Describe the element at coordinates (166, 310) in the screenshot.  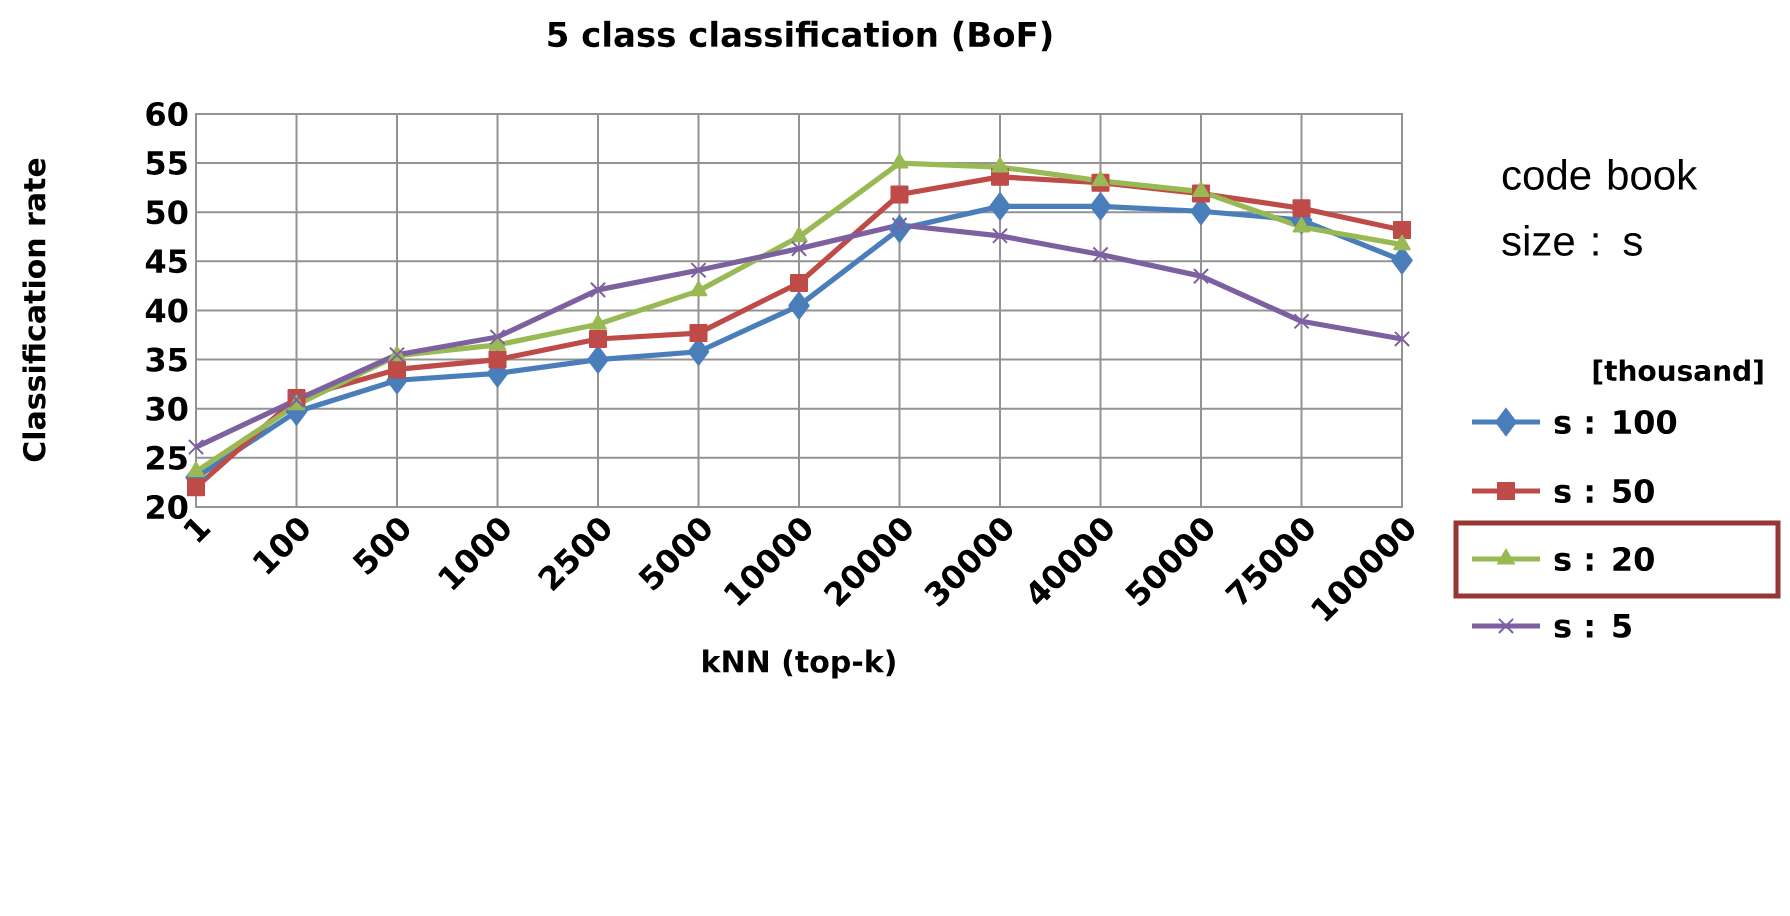
I see `y-tick-label: 40` at that location.